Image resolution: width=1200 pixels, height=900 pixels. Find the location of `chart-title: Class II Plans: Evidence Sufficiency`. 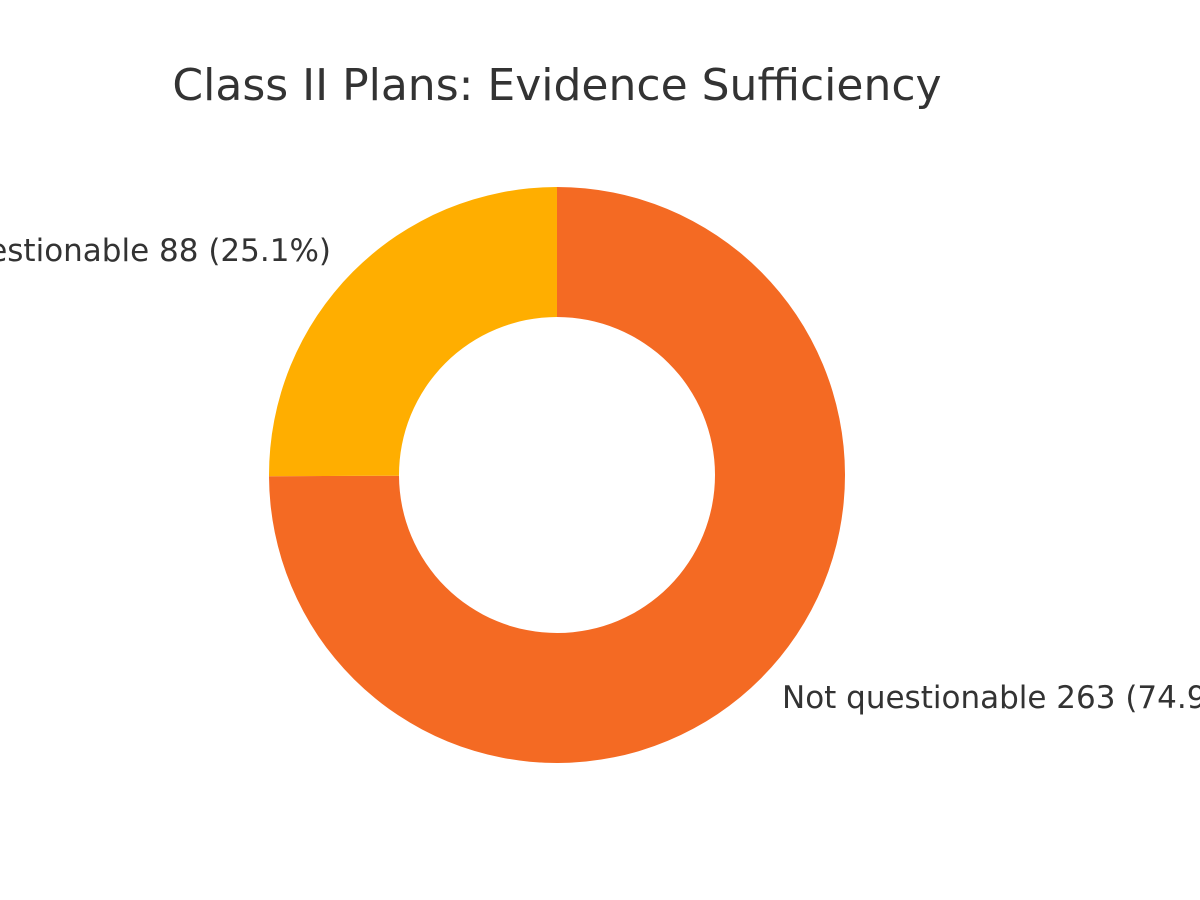

chart-title: Class II Plans: Evidence Sufficiency is located at coordinates (556, 85).